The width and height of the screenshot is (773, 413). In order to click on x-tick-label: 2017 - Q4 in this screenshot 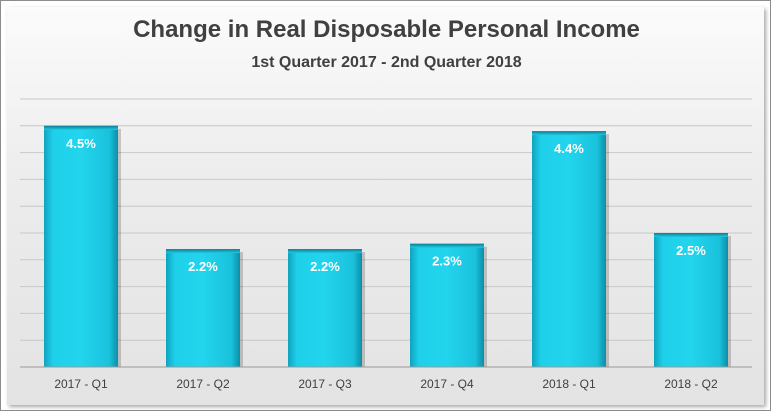, I will do `click(447, 384)`.